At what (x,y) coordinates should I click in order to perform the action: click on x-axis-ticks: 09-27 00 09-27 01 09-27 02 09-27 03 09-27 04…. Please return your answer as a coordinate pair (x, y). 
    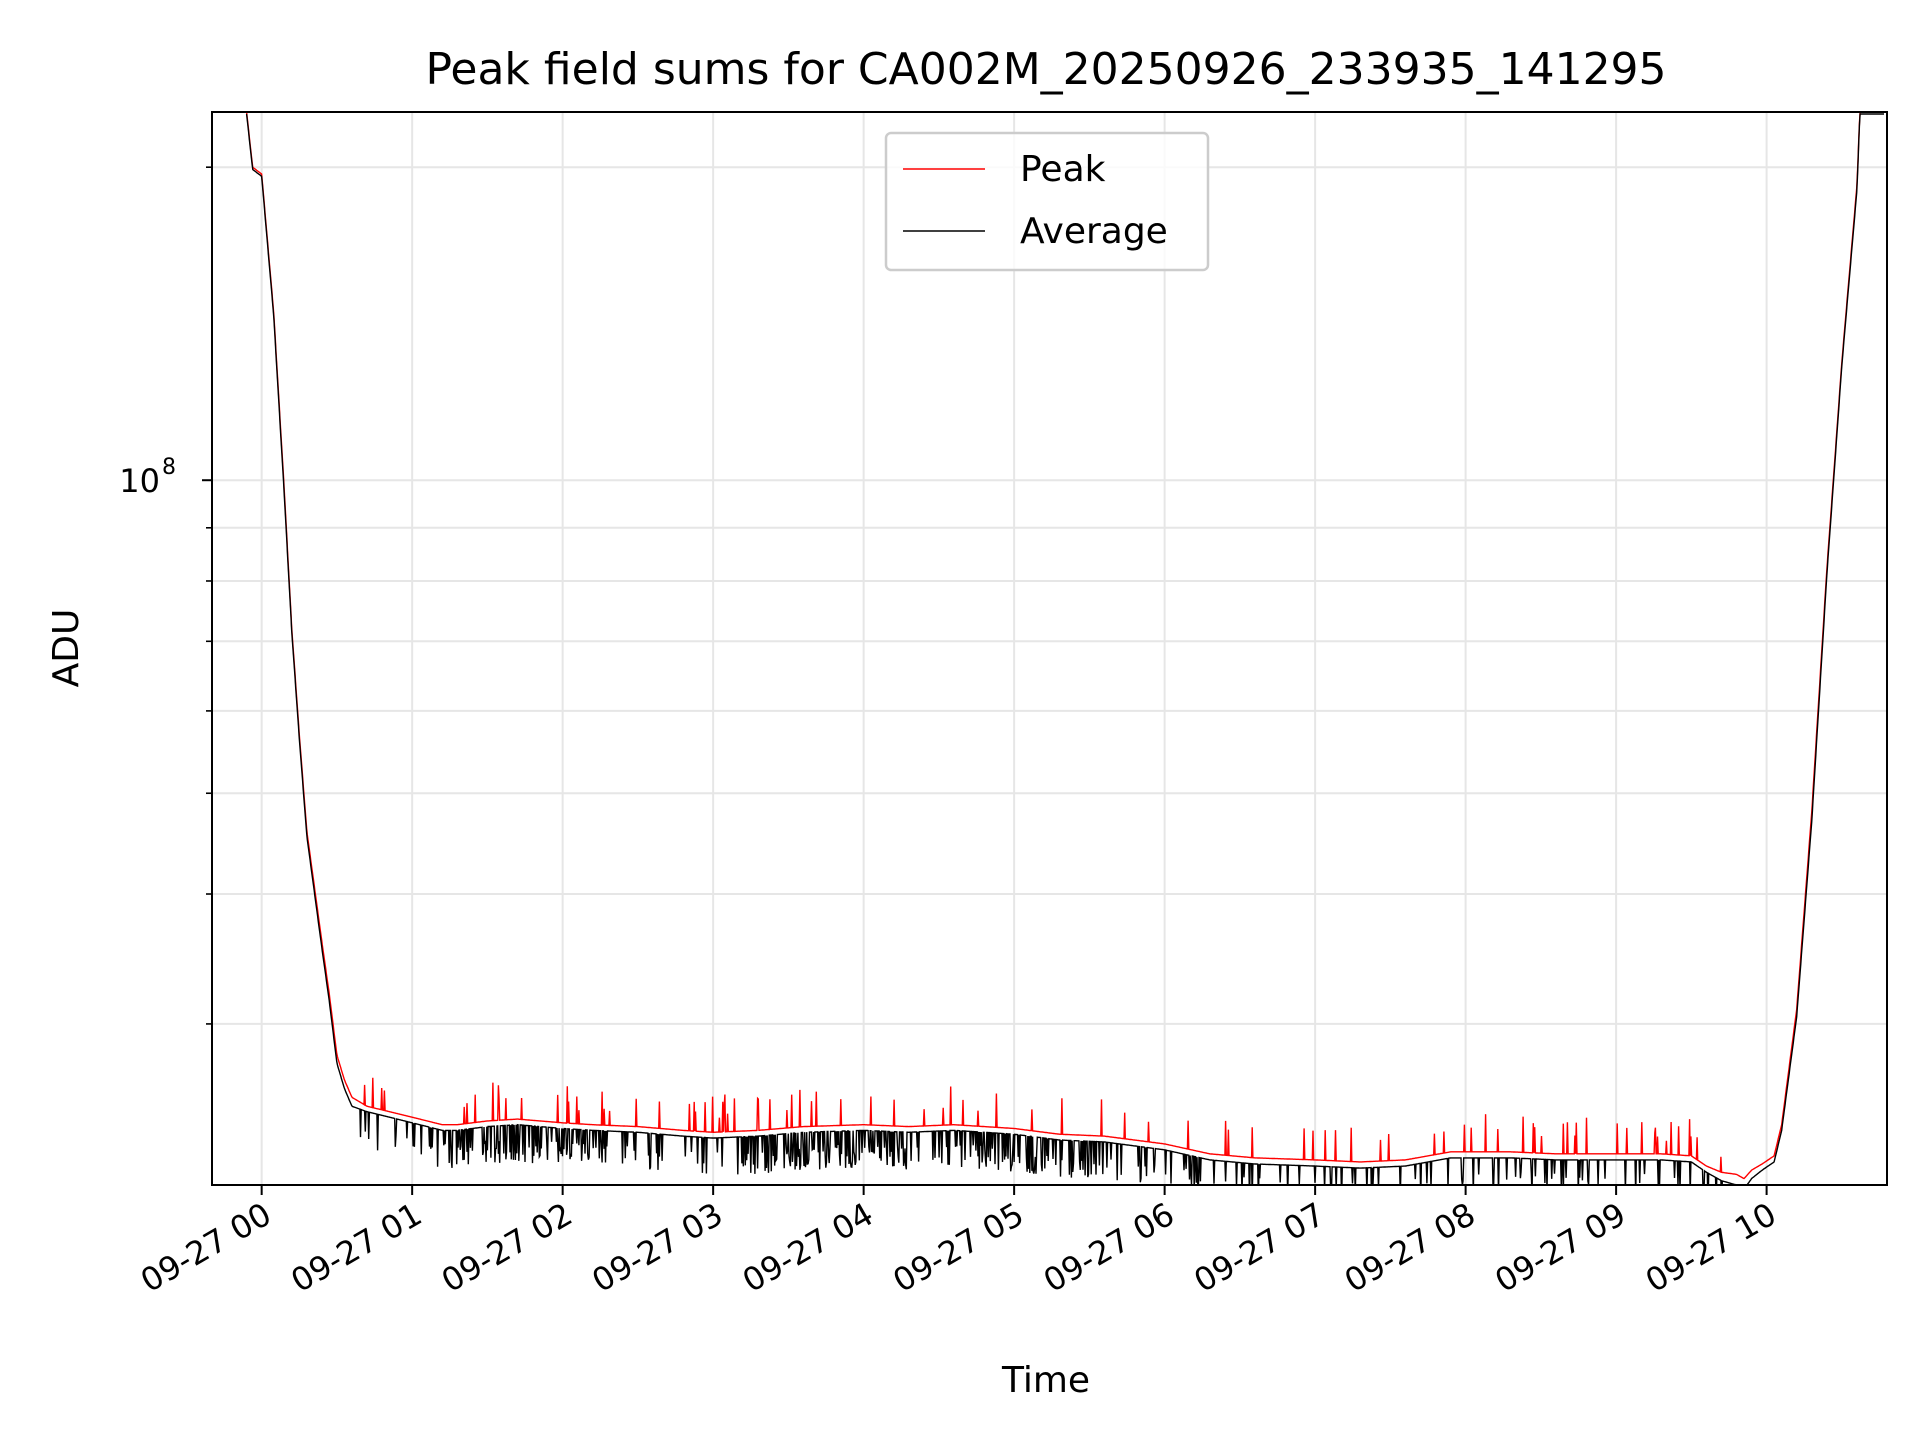
    Looking at the image, I should click on (958, 1242).